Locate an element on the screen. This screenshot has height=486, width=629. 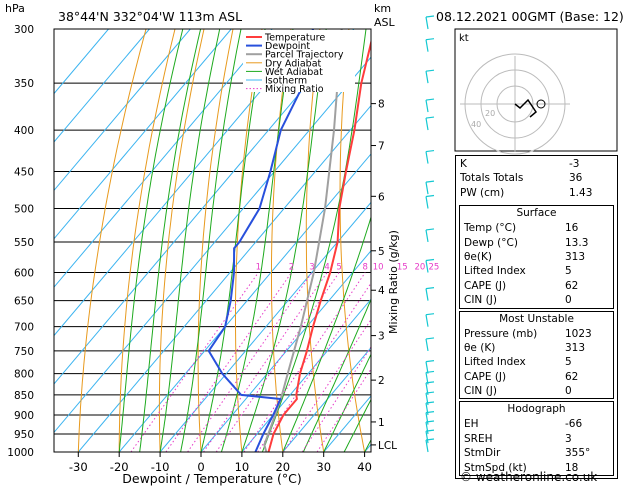
km-tick-label: 7 is located at coordinates (381, 147).